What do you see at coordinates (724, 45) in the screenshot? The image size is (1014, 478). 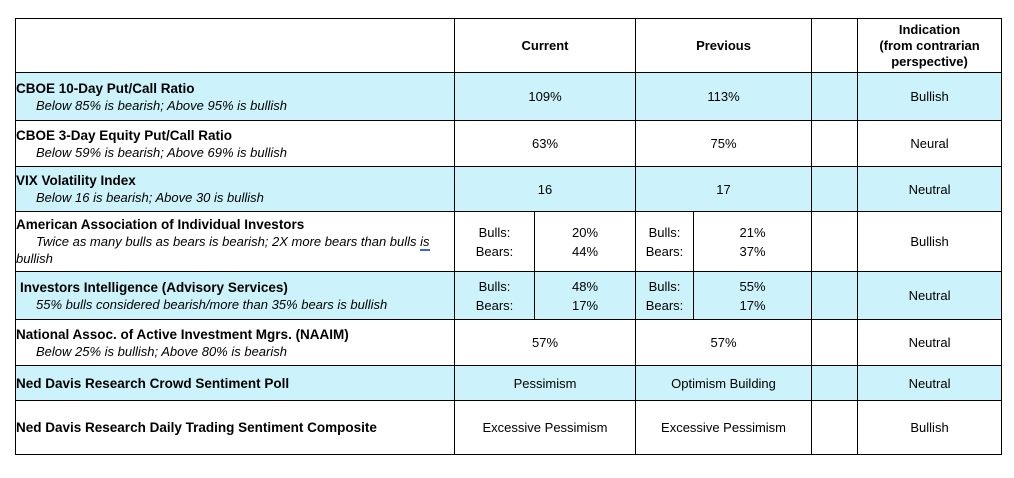 I see `col-header-previous: Previous` at bounding box center [724, 45].